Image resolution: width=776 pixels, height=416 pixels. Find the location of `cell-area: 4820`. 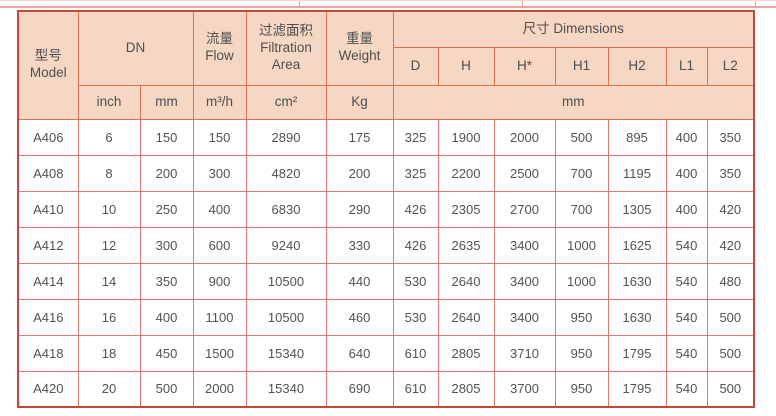

cell-area: 4820 is located at coordinates (286, 173).